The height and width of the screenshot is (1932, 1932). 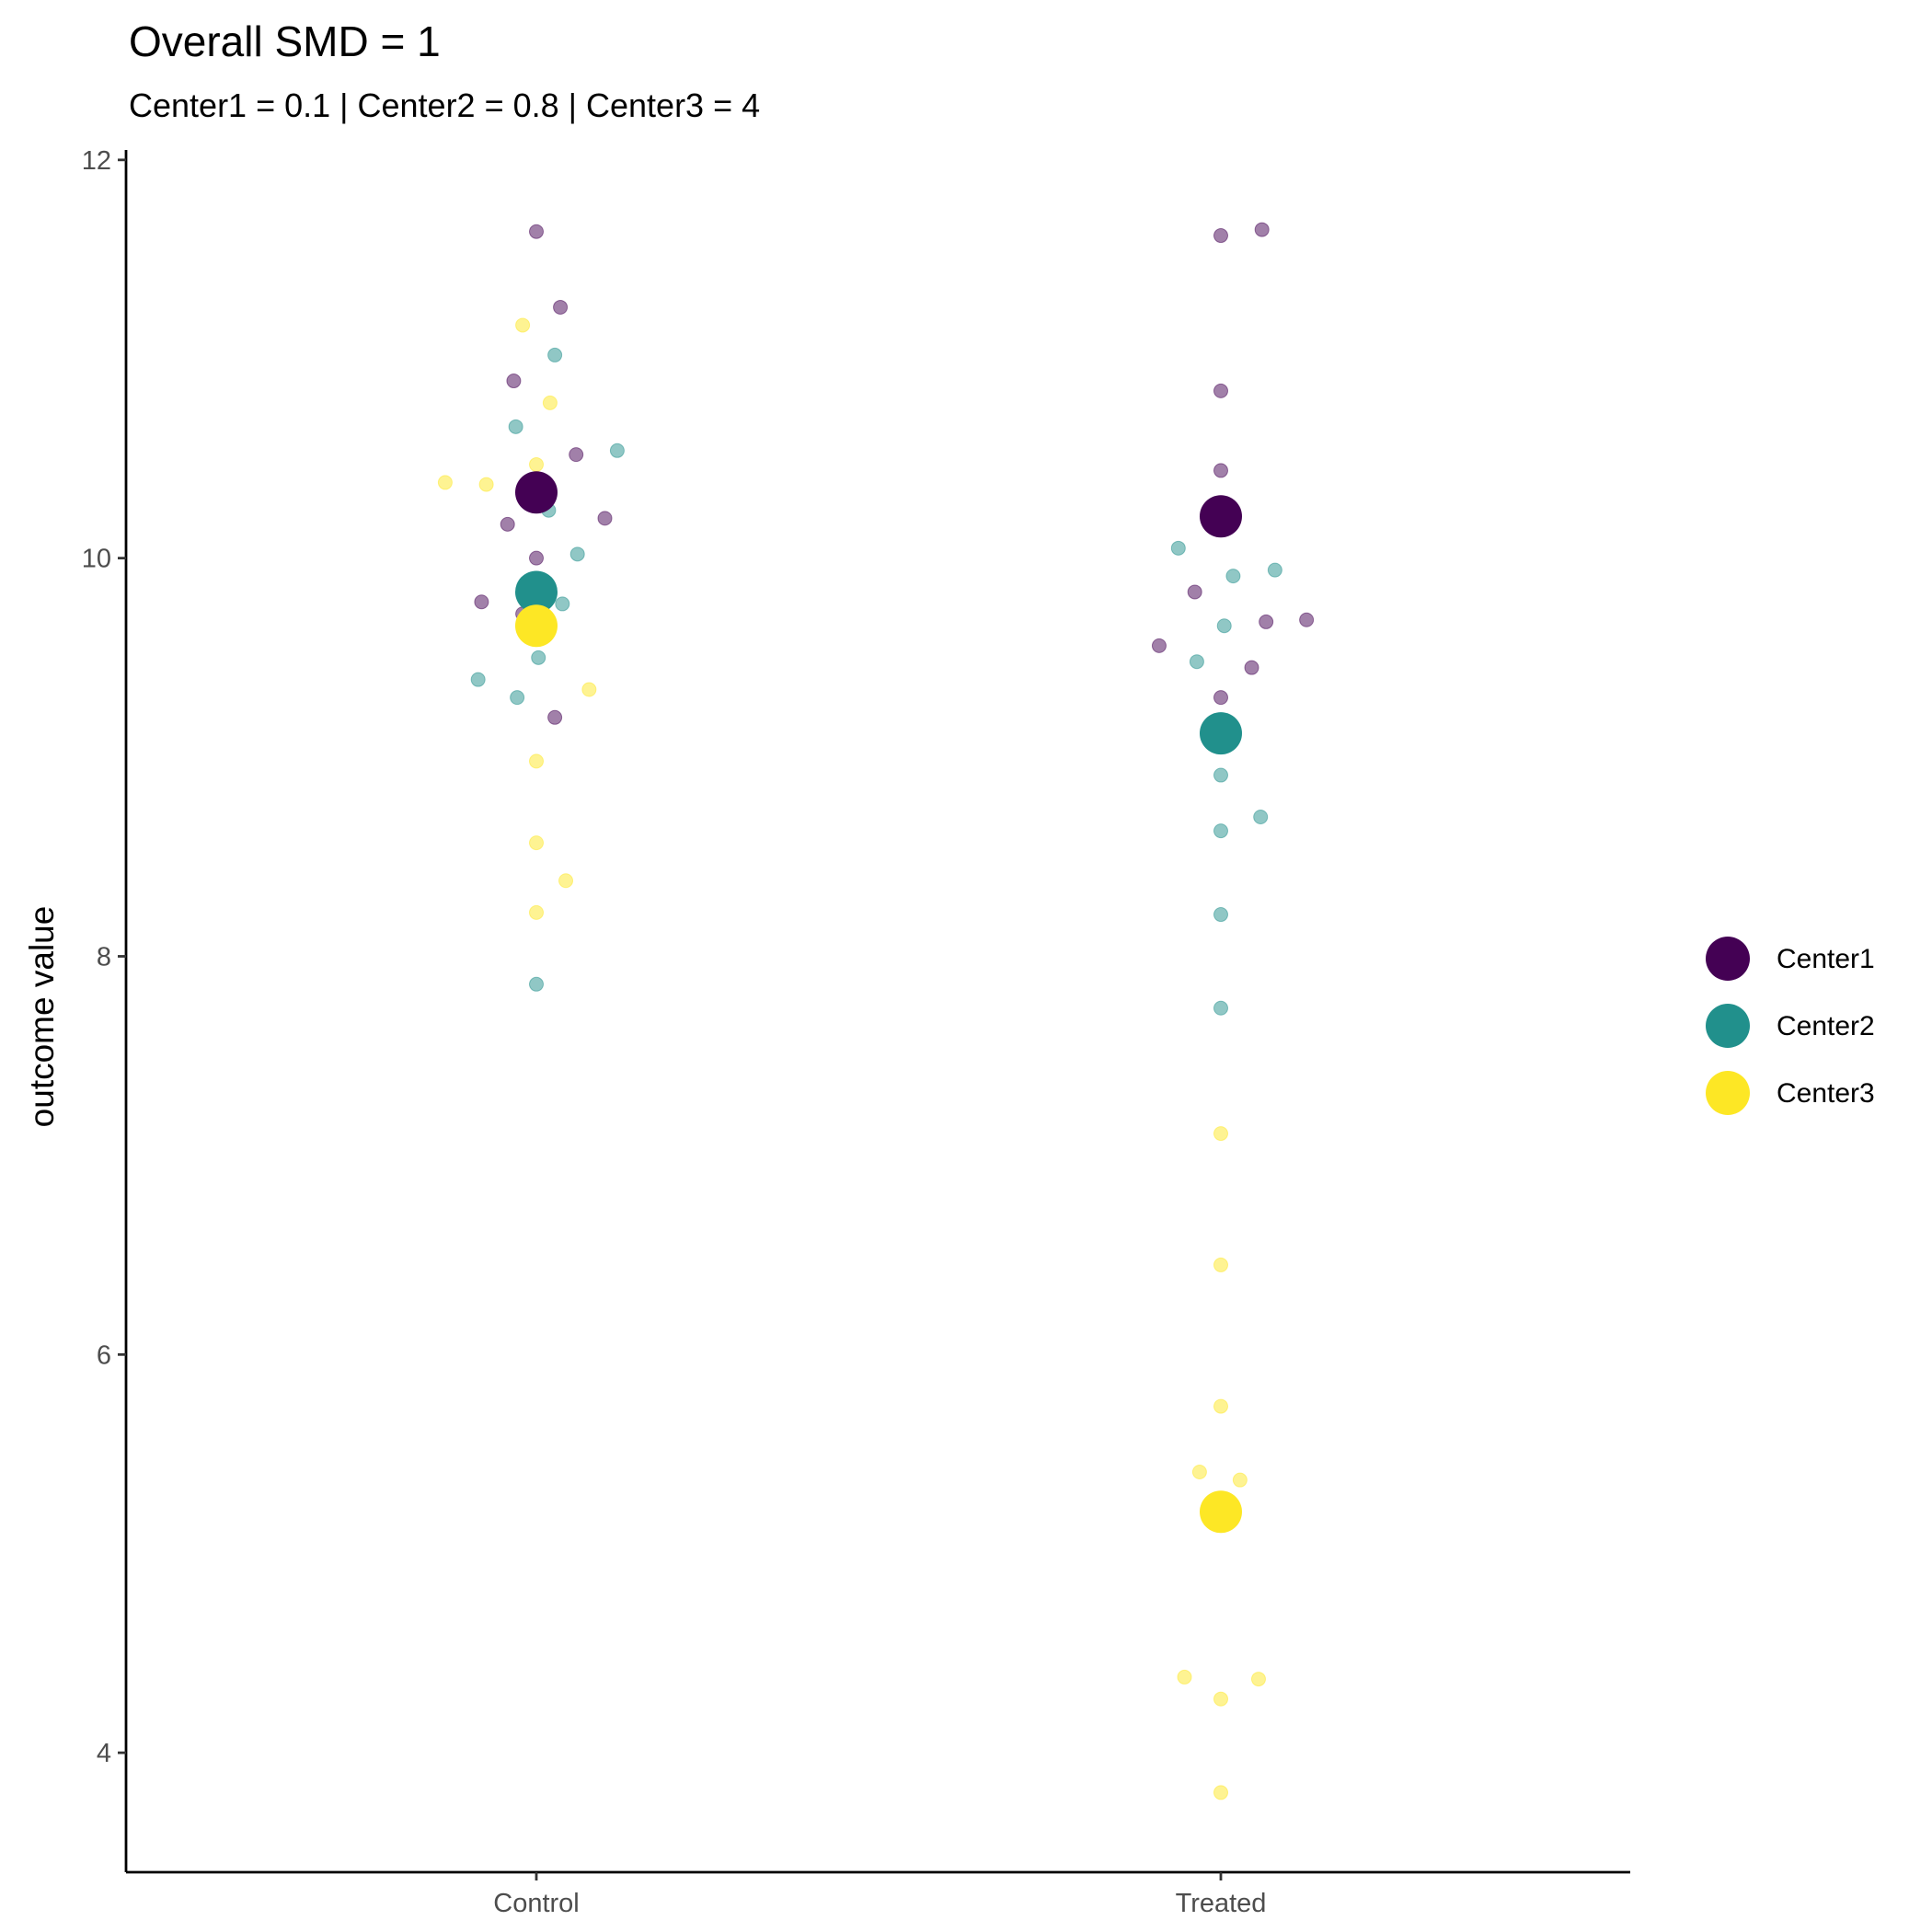 What do you see at coordinates (1826, 1093) in the screenshot?
I see `legend-label: Center3` at bounding box center [1826, 1093].